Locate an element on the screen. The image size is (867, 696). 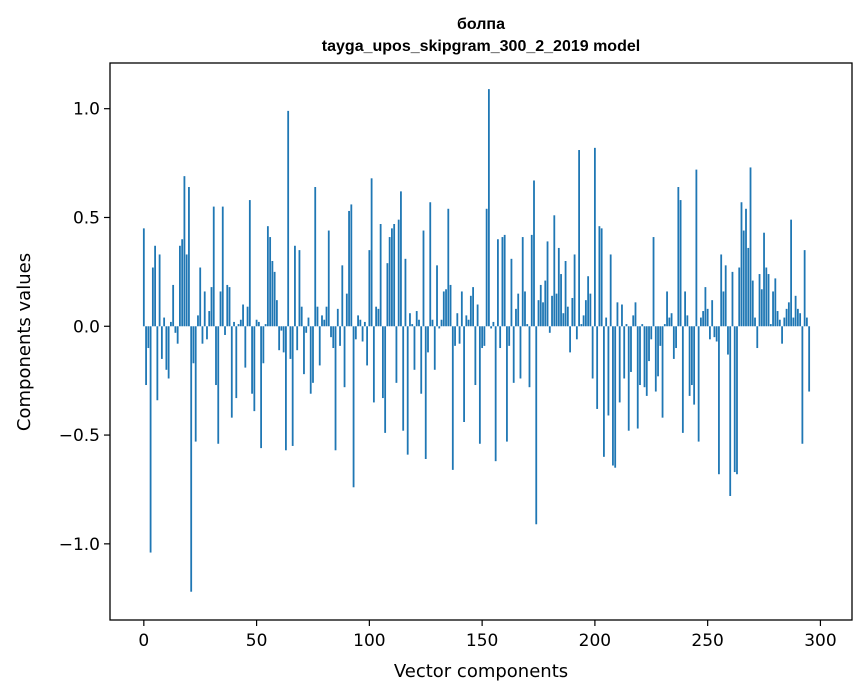
x-tick-label: 50 is located at coordinates (257, 641).